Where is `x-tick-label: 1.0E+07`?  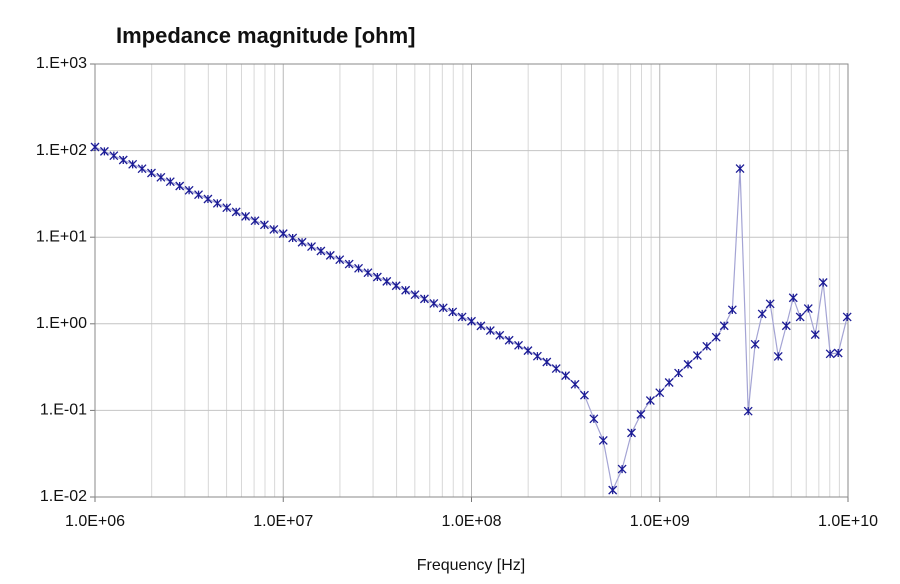 x-tick-label: 1.0E+07 is located at coordinates (283, 521).